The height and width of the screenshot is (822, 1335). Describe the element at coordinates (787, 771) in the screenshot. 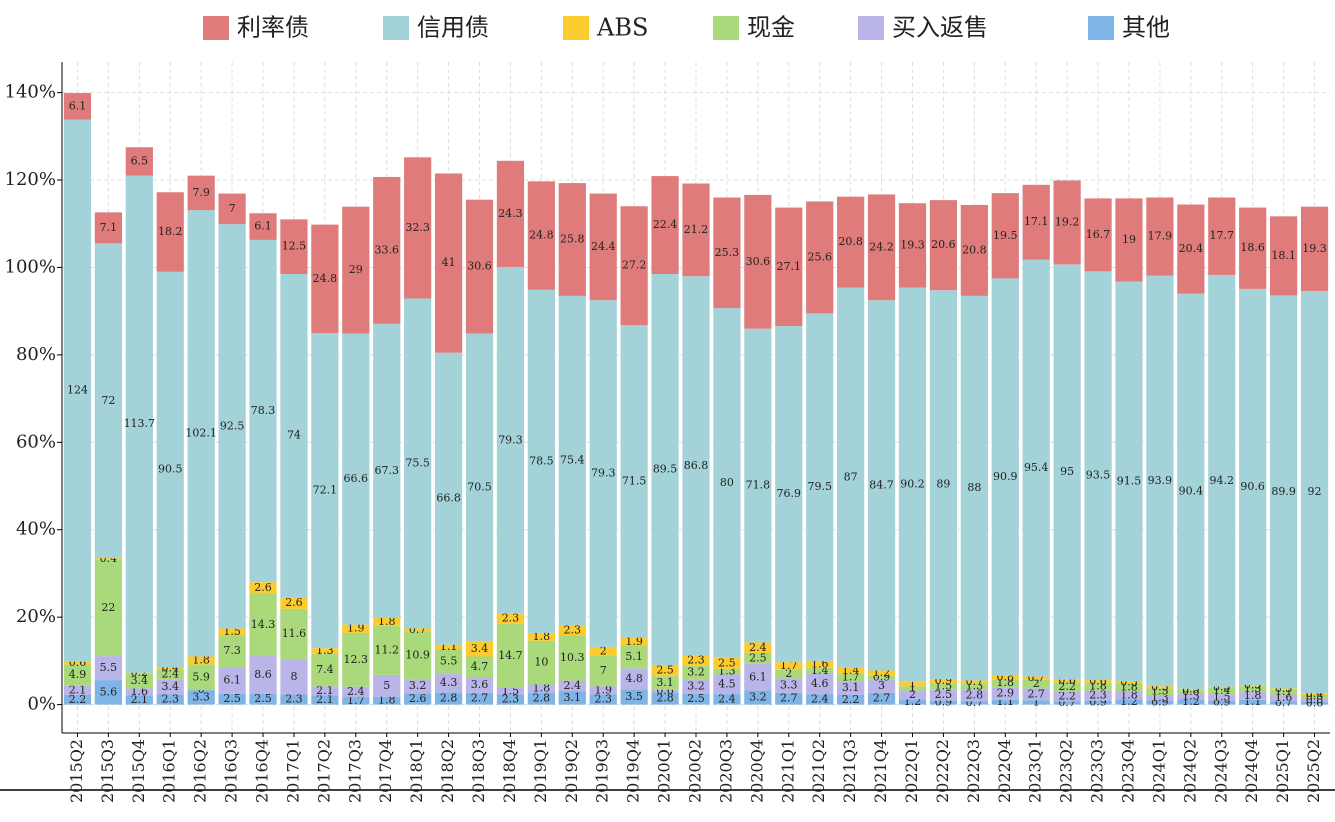

I see `x-tick-label: 2021Q1` at that location.